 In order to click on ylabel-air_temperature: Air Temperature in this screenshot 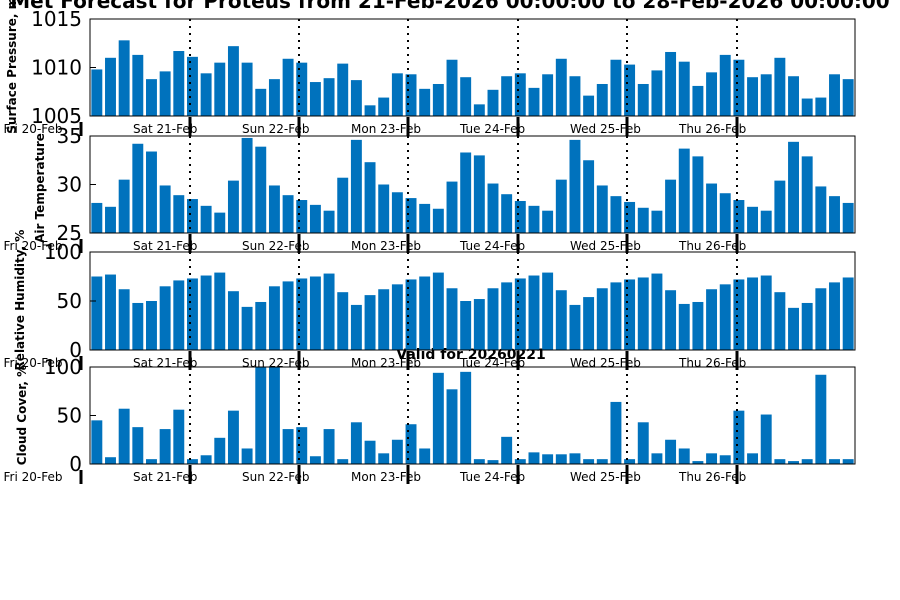, I will do `click(40, 188)`.